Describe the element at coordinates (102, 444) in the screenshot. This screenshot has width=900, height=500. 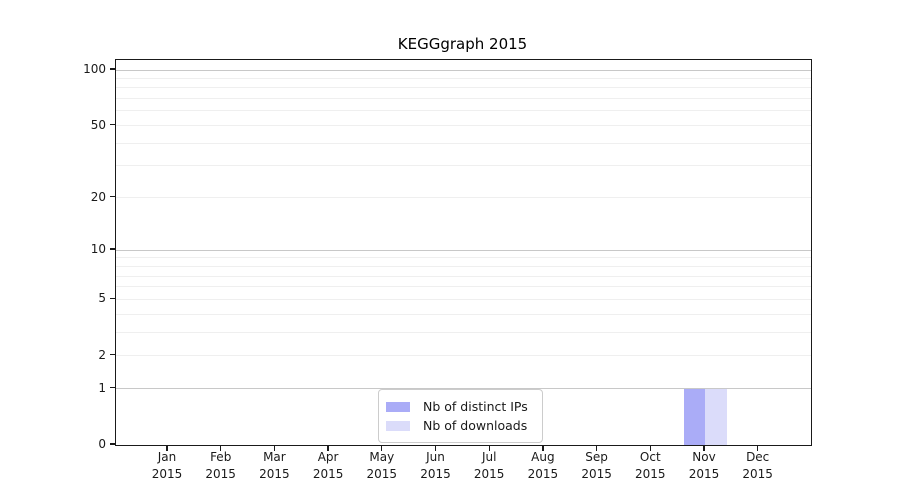
I see `y-tick-label: 0` at that location.